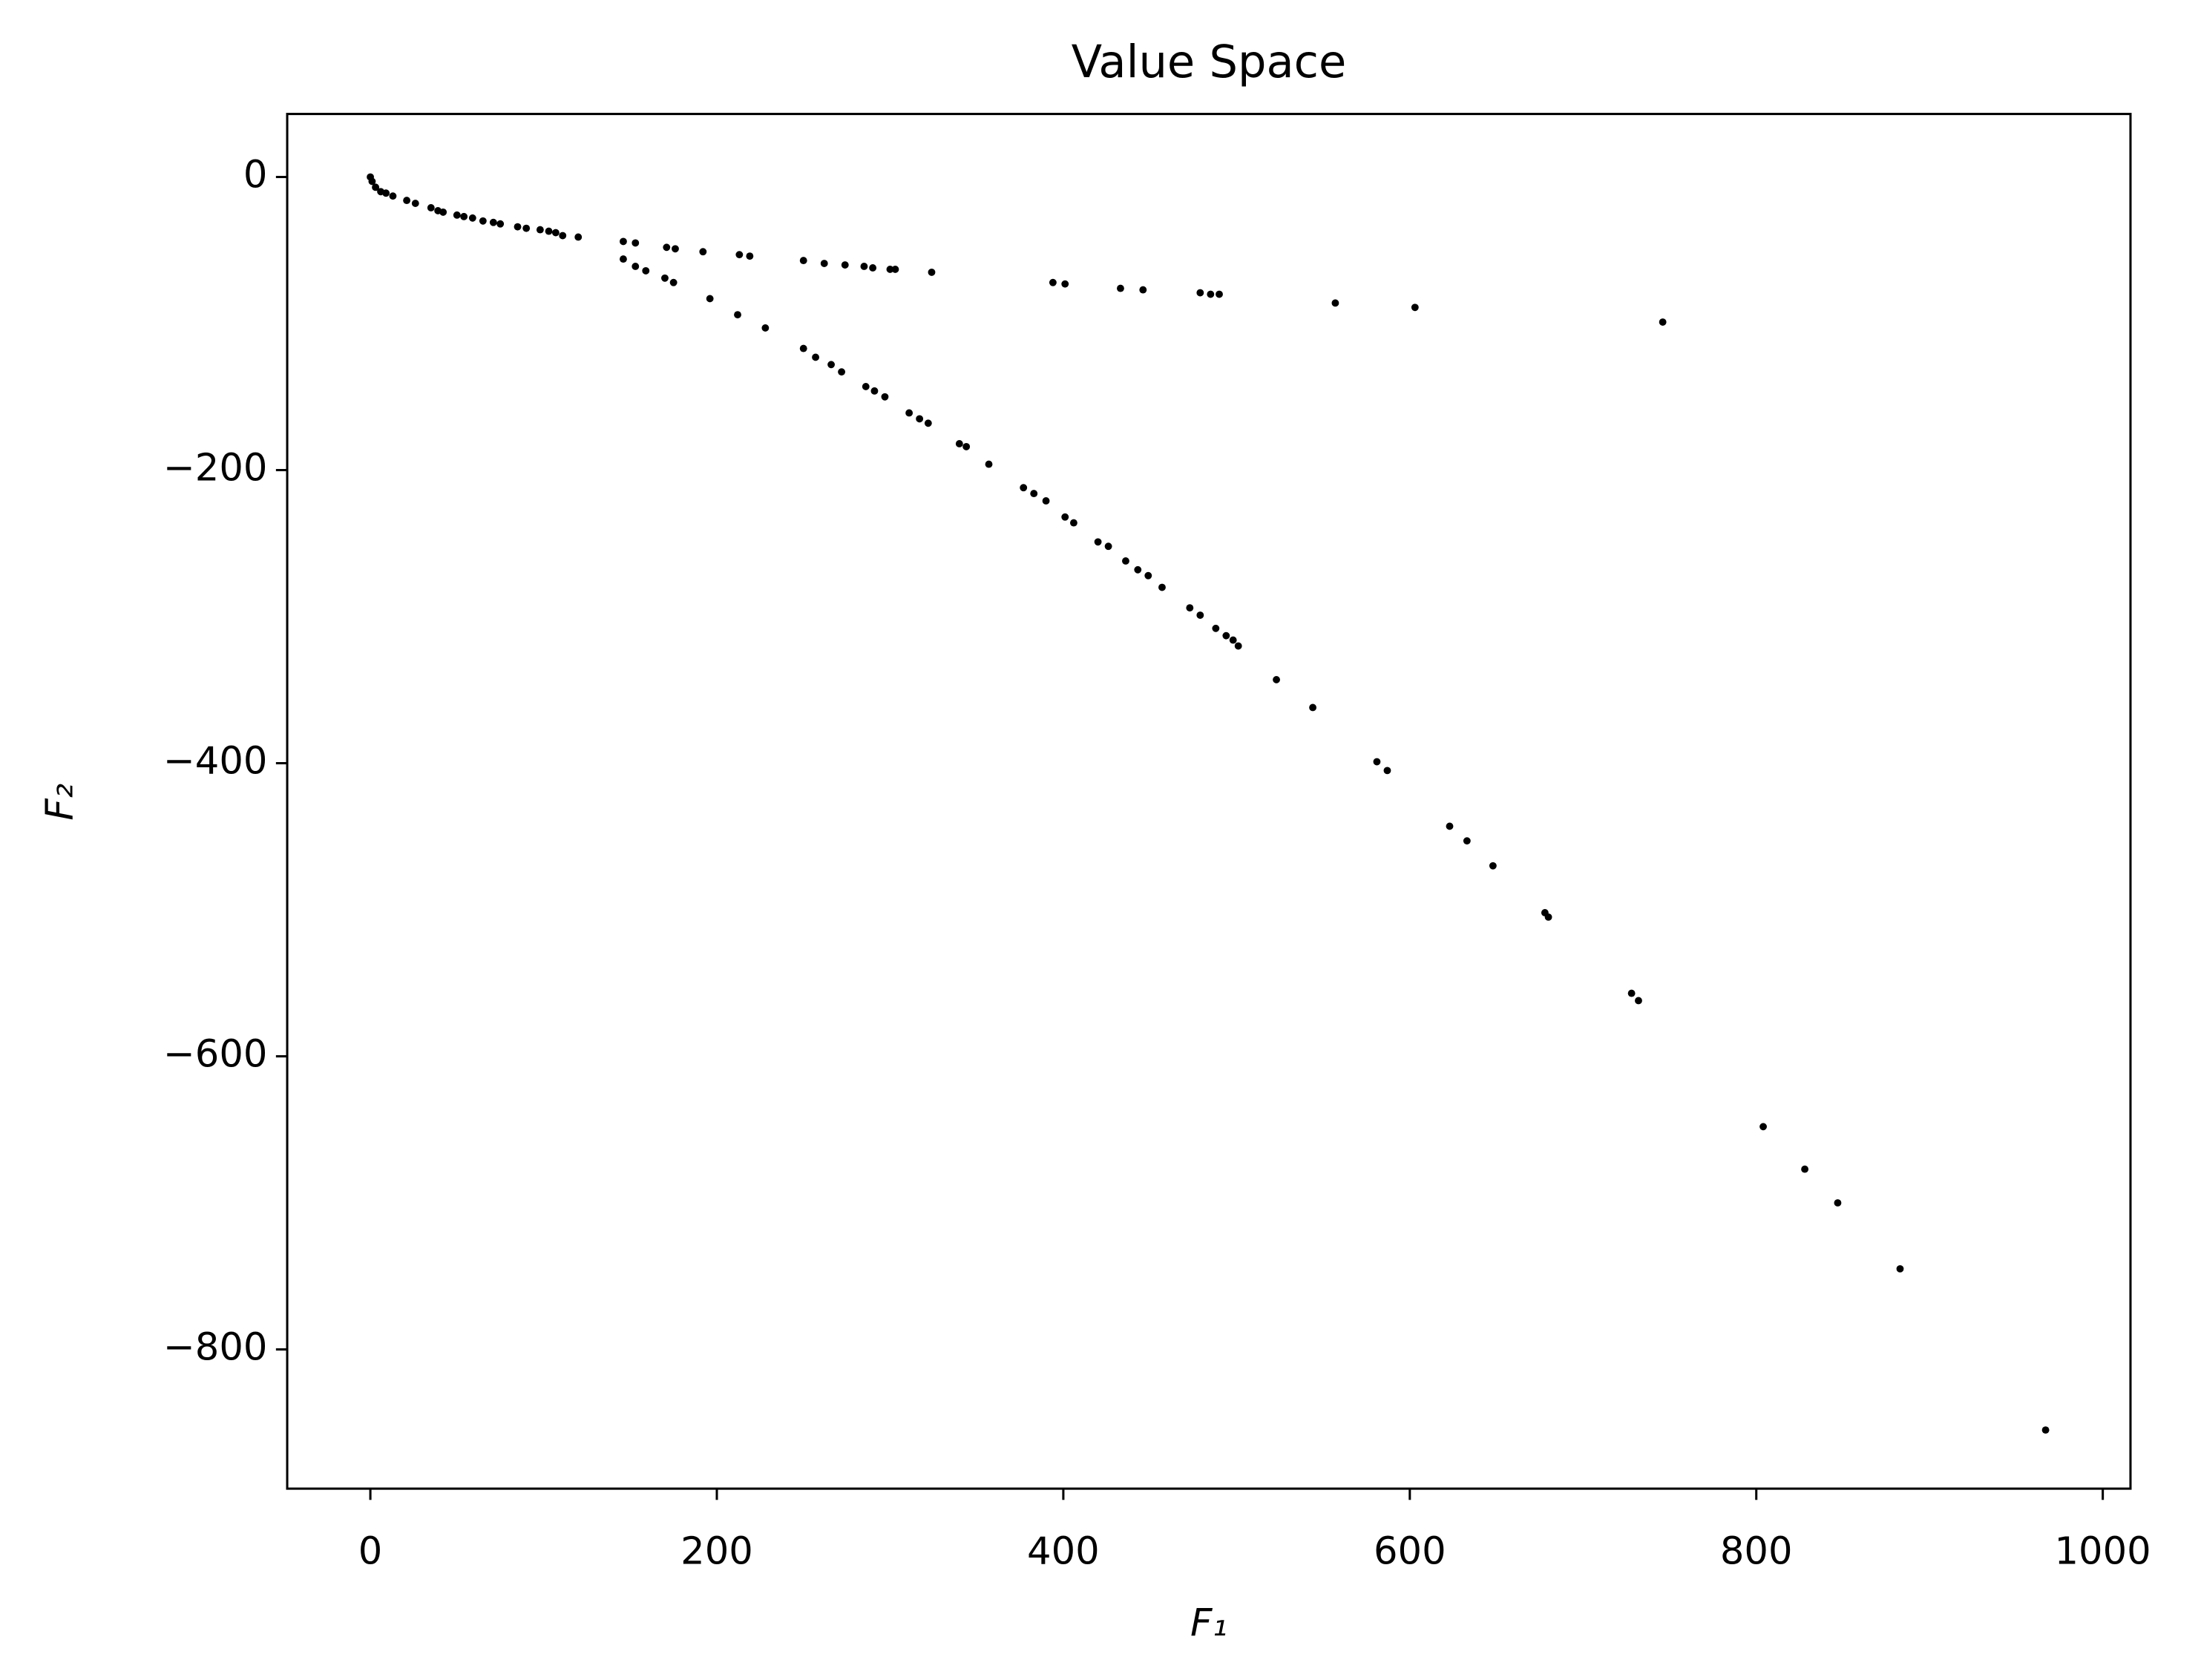 The width and height of the screenshot is (2201, 1680). I want to click on x-tick-label: 1000, so click(2102, 1551).